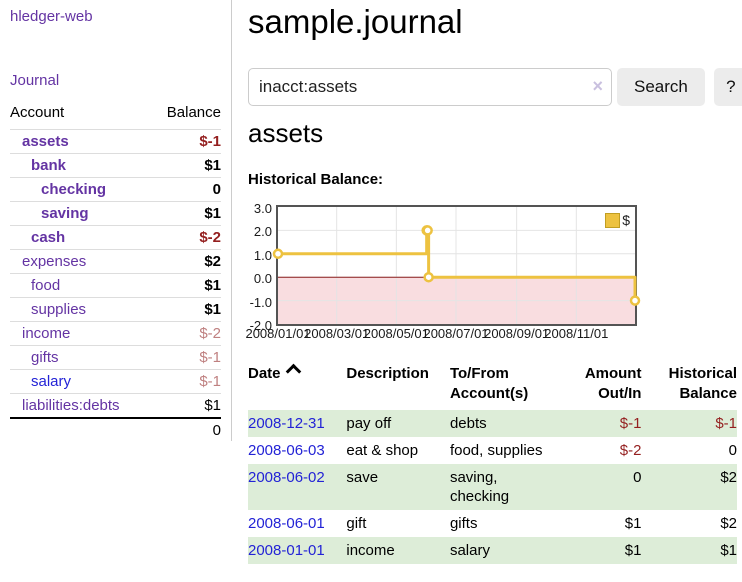 The image size is (742, 582). I want to click on transaction-date-link: 2008-06-02, so click(286, 477).